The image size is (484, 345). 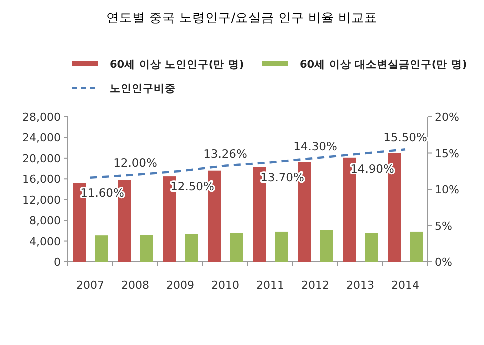 What do you see at coordinates (41, 138) in the screenshot?
I see `y-tick-label: 24,000` at bounding box center [41, 138].